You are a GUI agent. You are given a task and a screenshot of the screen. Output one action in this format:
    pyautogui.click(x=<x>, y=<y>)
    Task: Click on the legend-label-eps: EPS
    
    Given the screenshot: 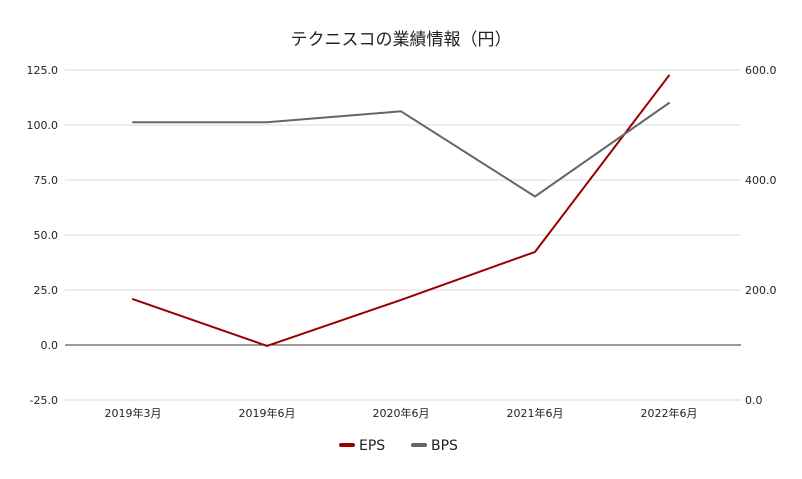 What is the action you would take?
    pyautogui.click(x=372, y=446)
    